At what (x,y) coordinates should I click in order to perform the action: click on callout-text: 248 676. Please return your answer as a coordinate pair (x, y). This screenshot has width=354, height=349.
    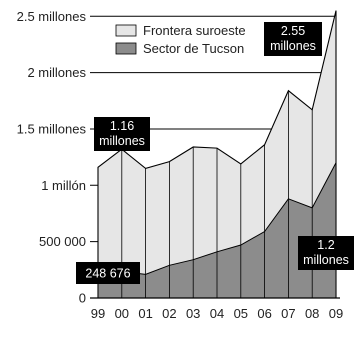
    Looking at the image, I should click on (107, 274).